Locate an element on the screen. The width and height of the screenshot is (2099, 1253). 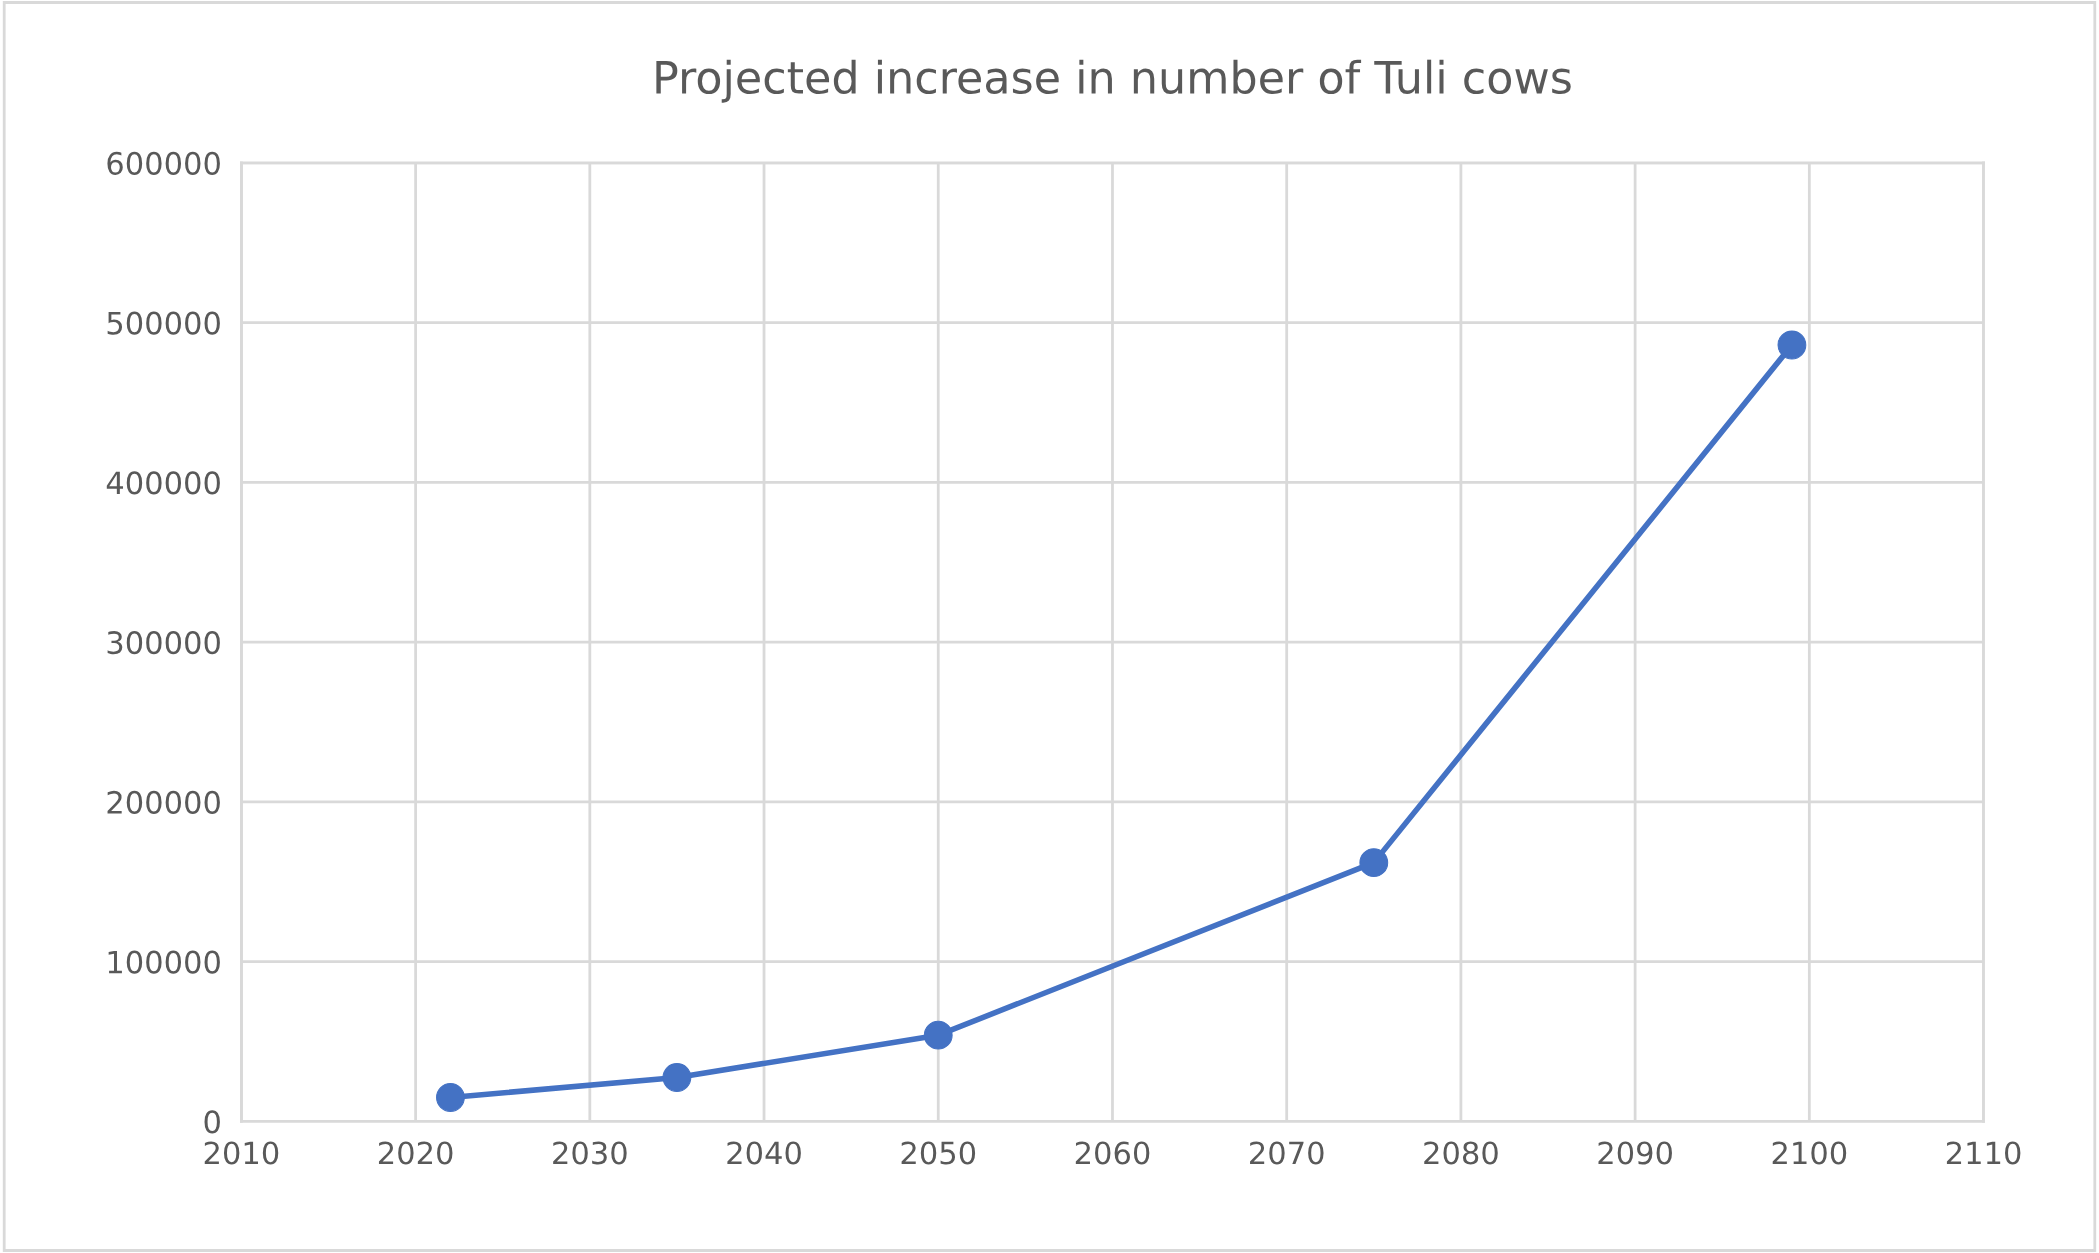
y-tick-label: 200000 is located at coordinates (163, 802).